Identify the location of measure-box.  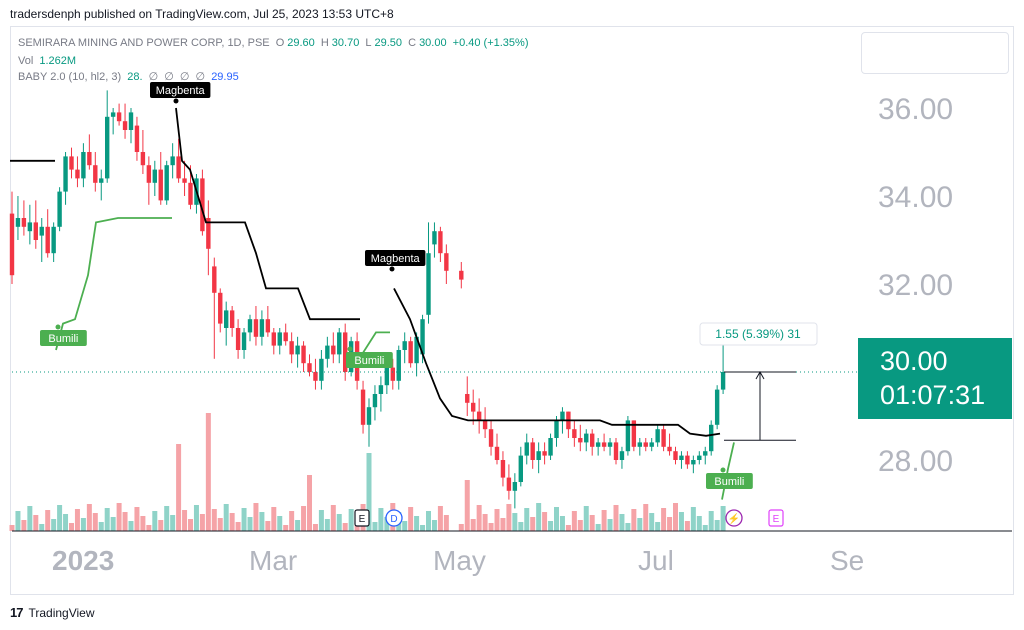
(758, 334).